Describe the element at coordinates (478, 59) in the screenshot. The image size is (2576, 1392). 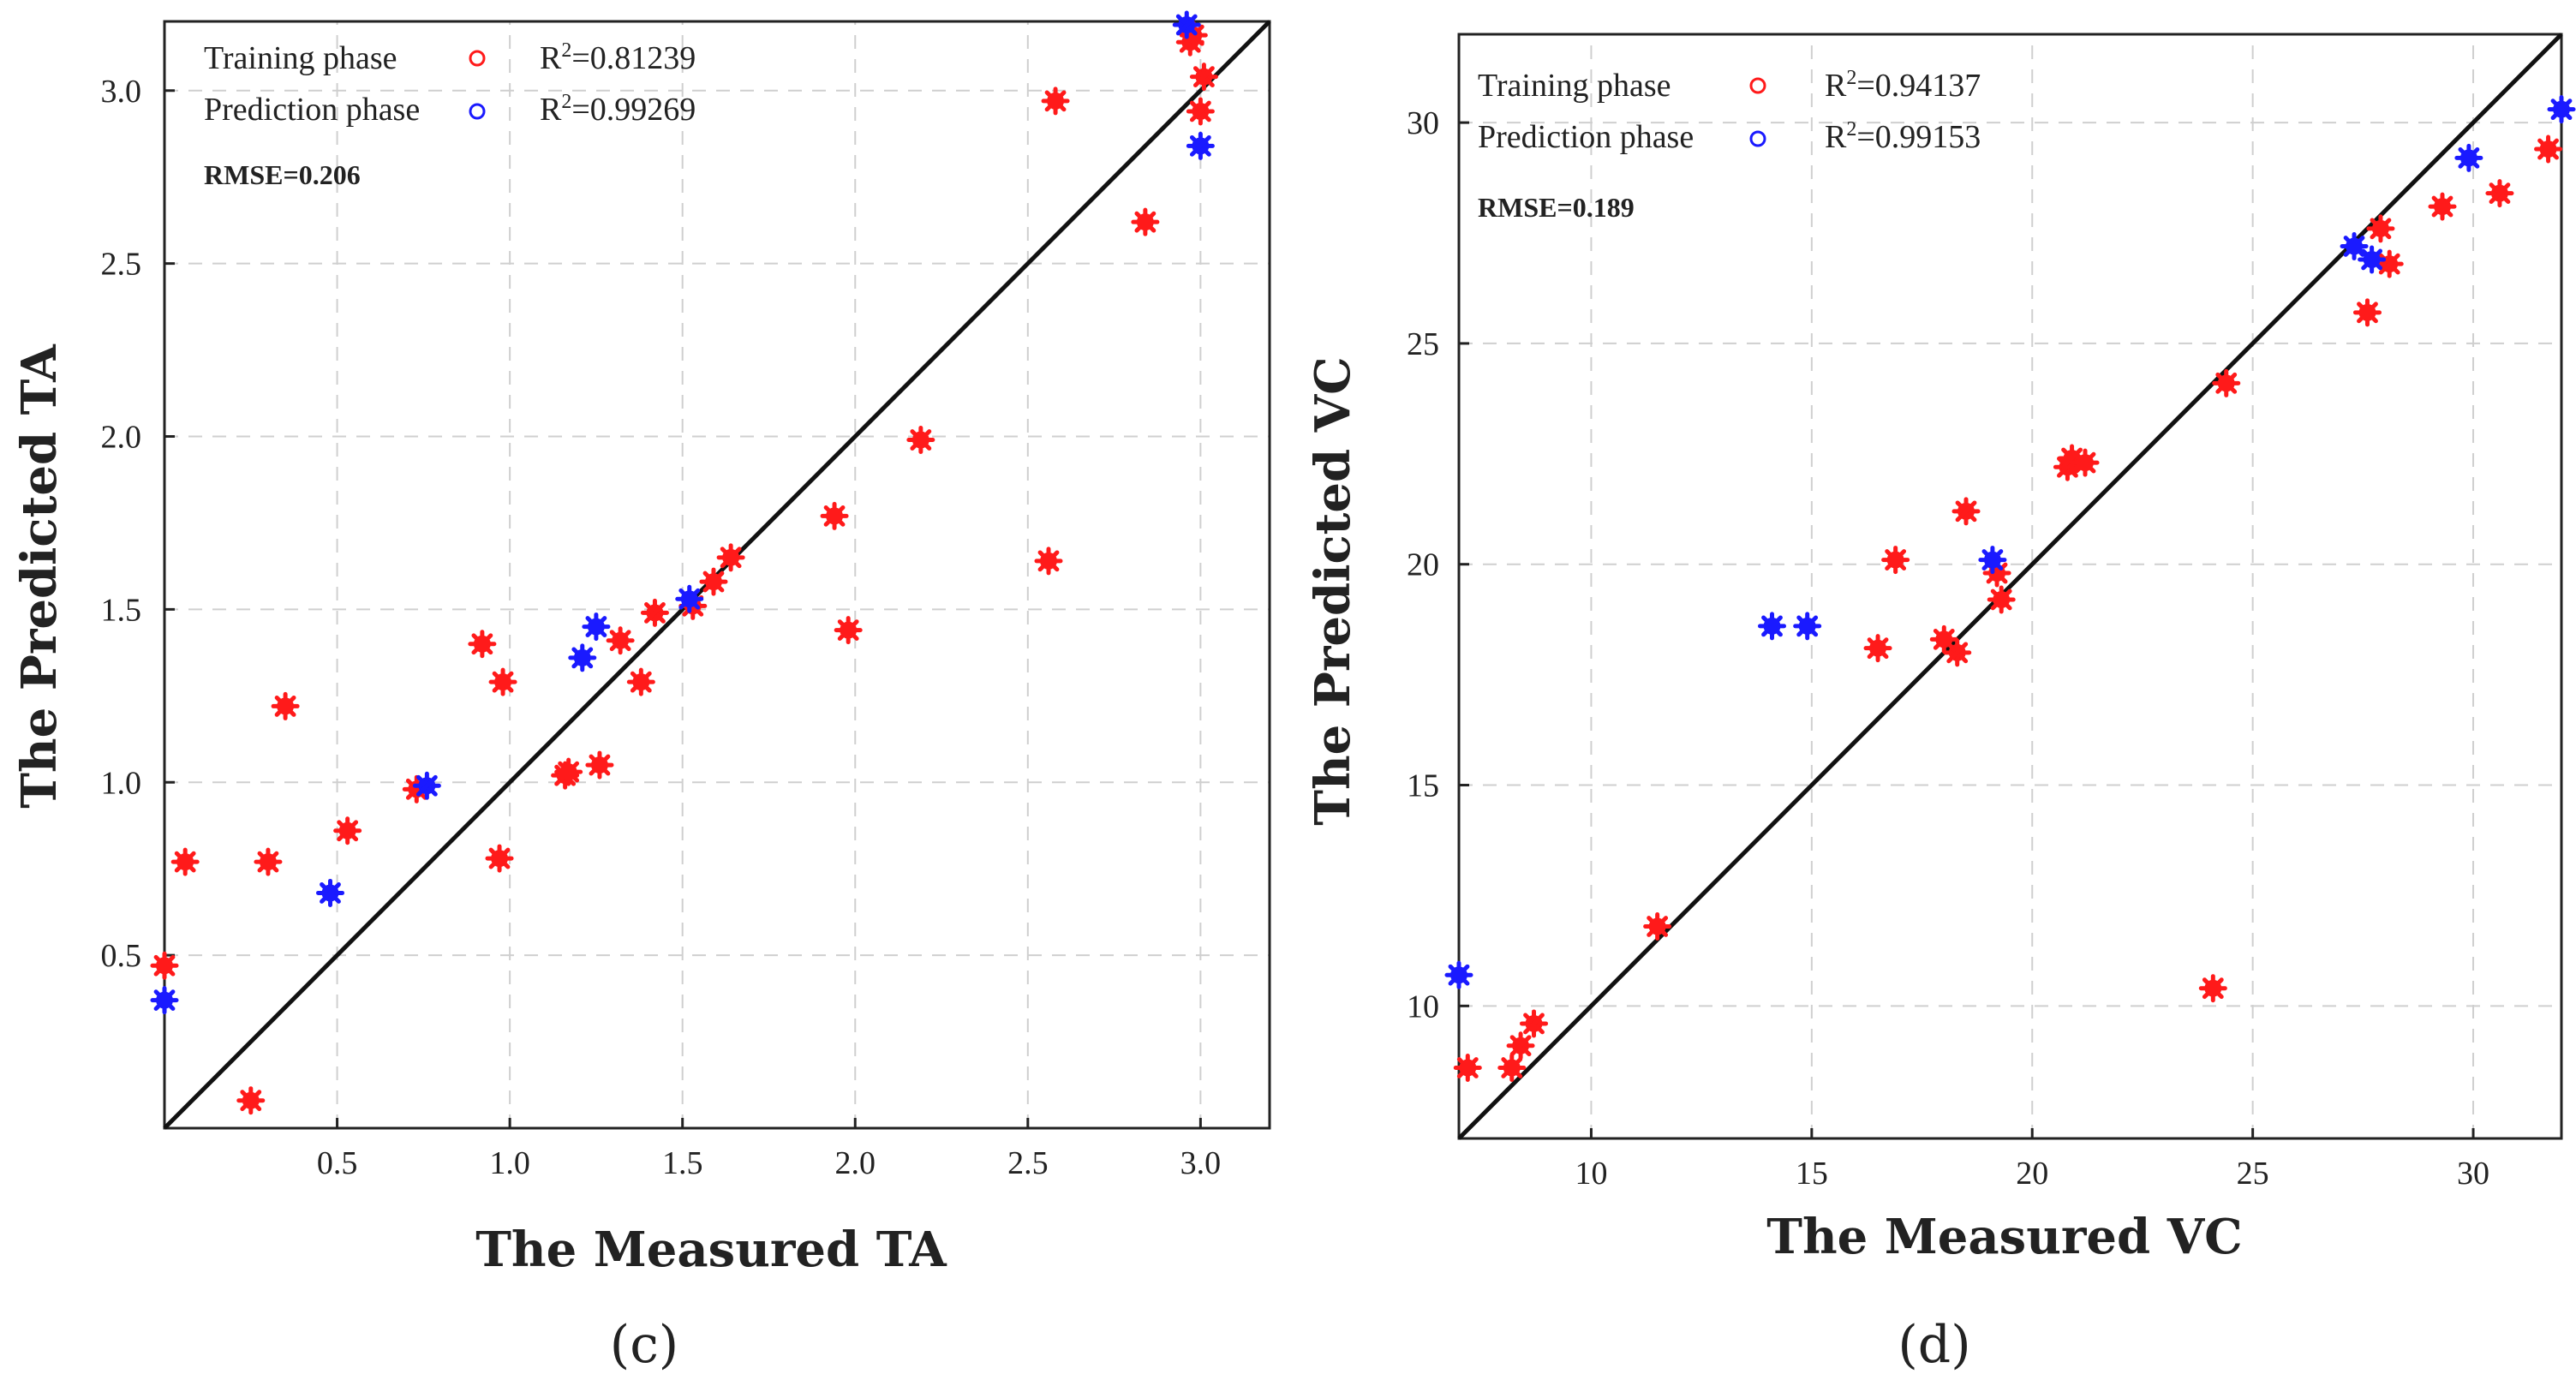
I see `panel-c-legend-training-marker` at that location.